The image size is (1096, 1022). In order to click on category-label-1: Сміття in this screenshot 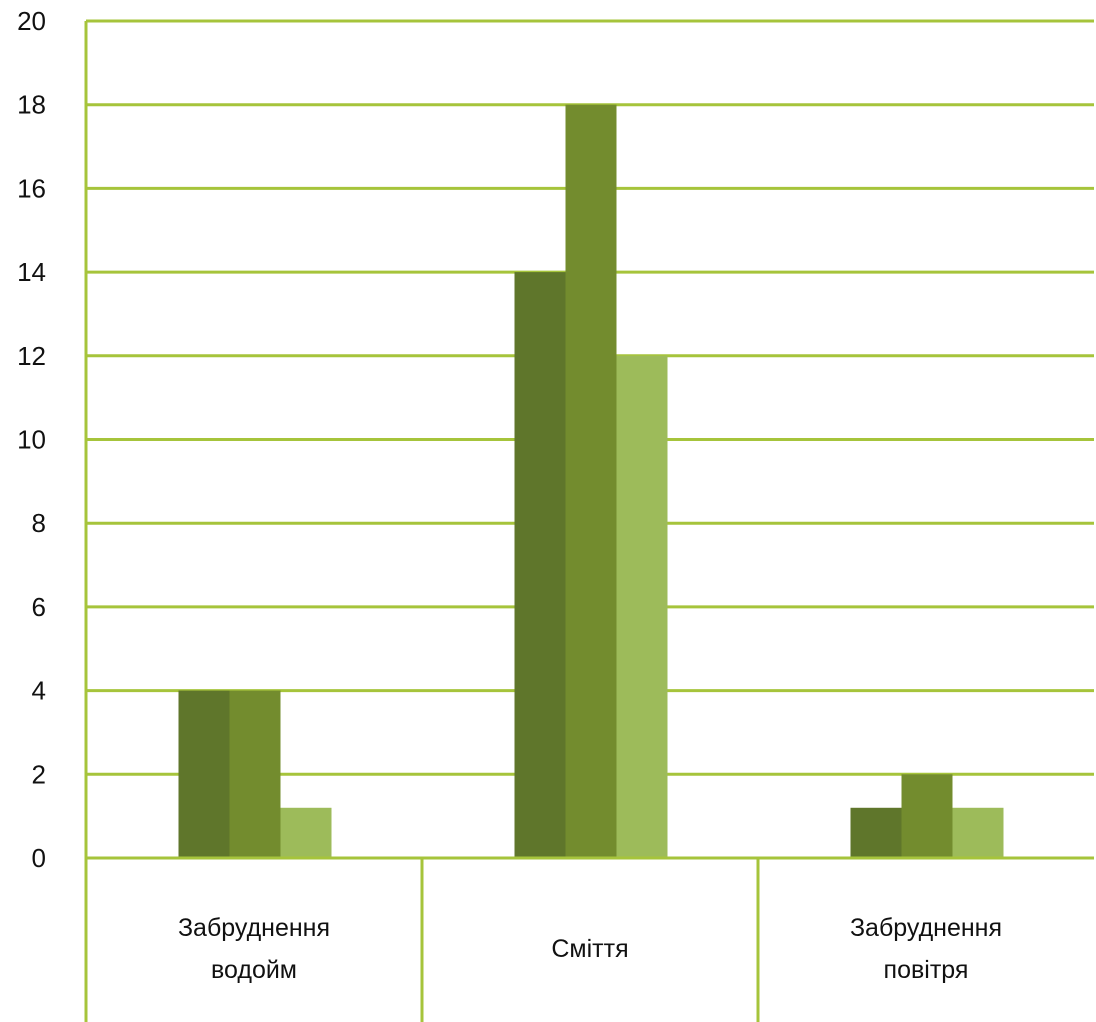, I will do `click(589, 949)`.